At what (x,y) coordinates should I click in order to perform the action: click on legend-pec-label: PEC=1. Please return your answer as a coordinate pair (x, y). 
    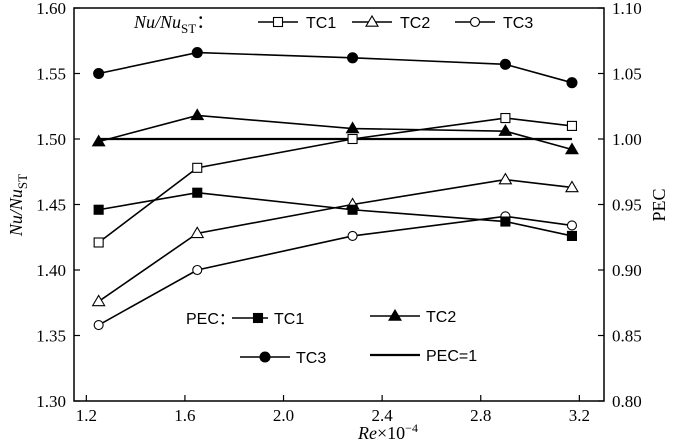
    Looking at the image, I should click on (451, 356).